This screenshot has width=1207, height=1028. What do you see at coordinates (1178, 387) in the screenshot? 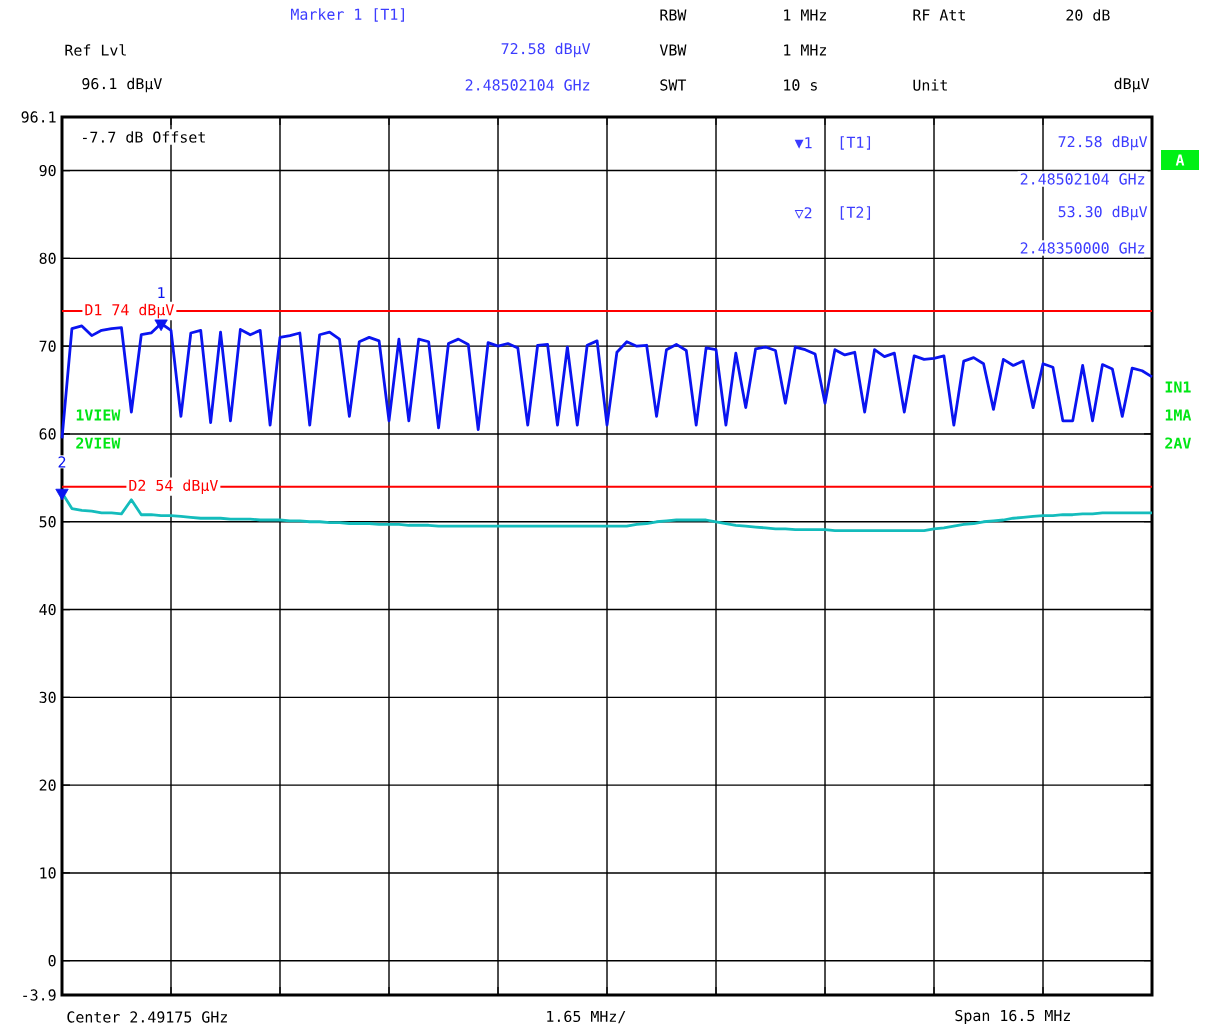
I see `text: IN1` at bounding box center [1178, 387].